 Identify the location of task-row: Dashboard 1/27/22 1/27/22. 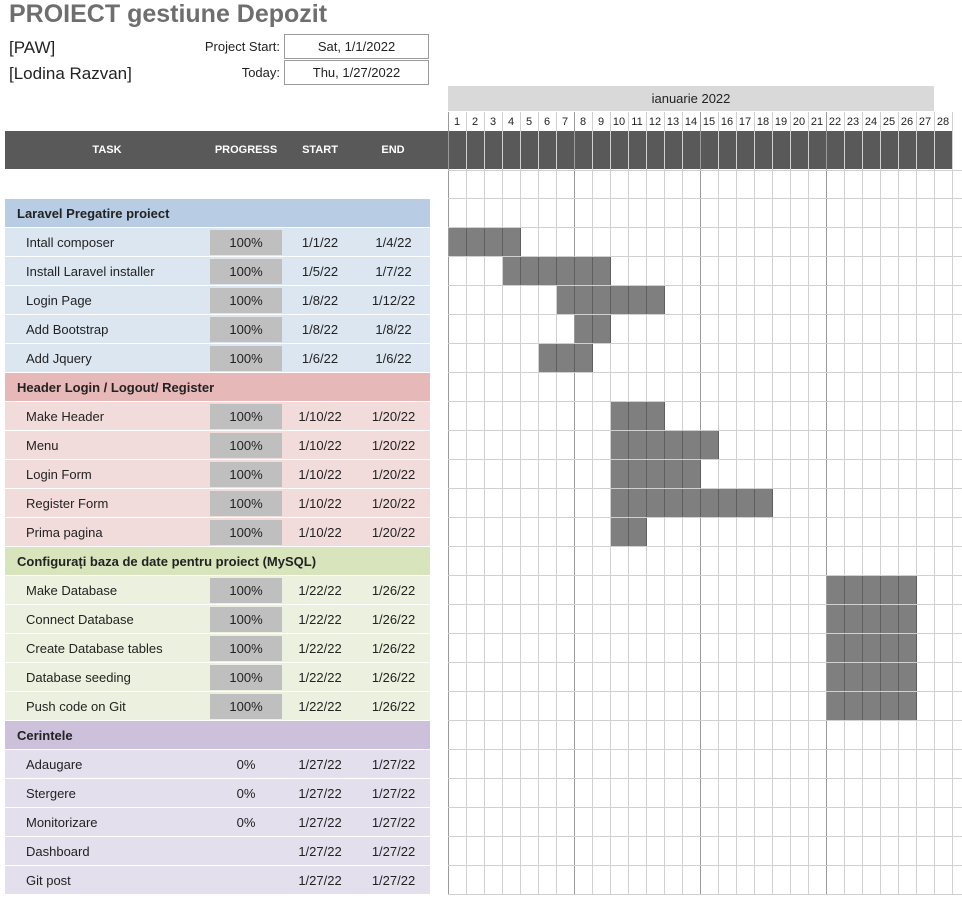
(217, 851).